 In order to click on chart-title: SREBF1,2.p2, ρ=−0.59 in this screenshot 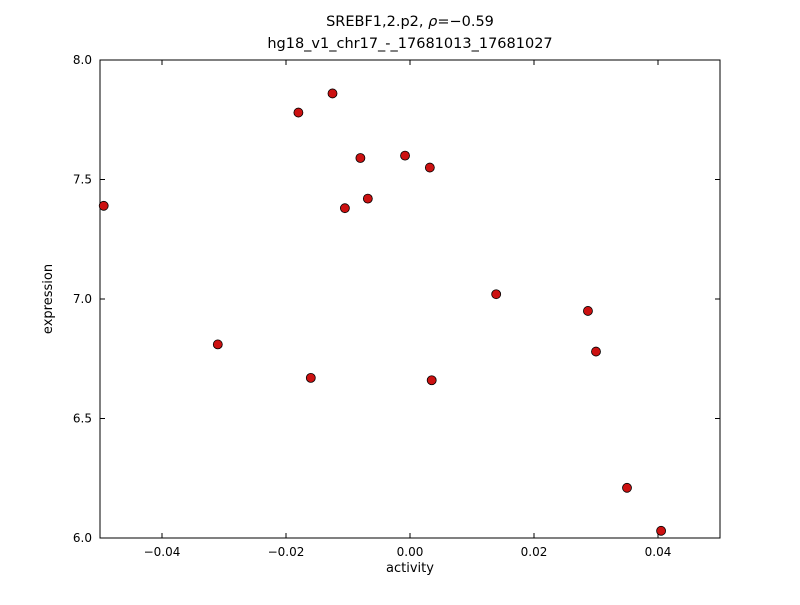, I will do `click(410, 22)`.